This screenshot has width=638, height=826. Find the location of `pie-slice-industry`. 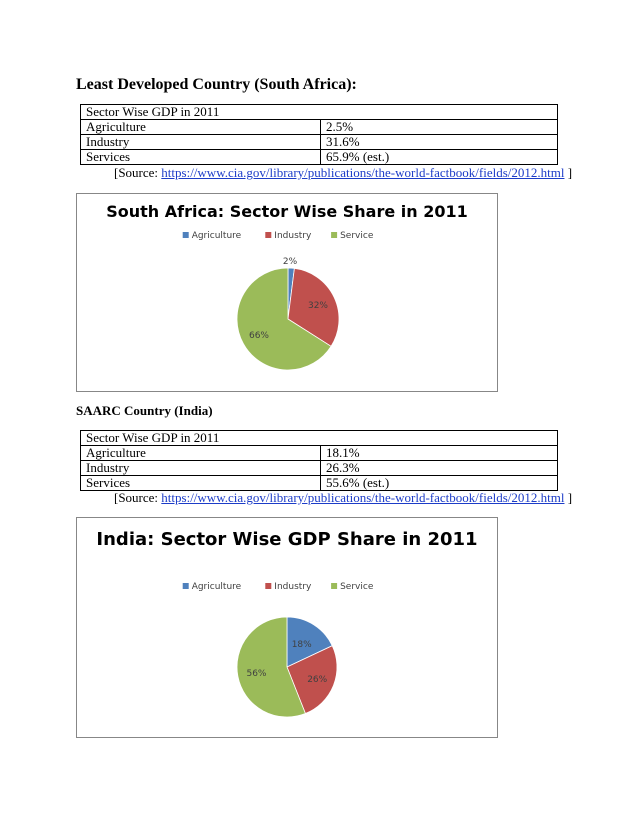

pie-slice-industry is located at coordinates (312, 680).